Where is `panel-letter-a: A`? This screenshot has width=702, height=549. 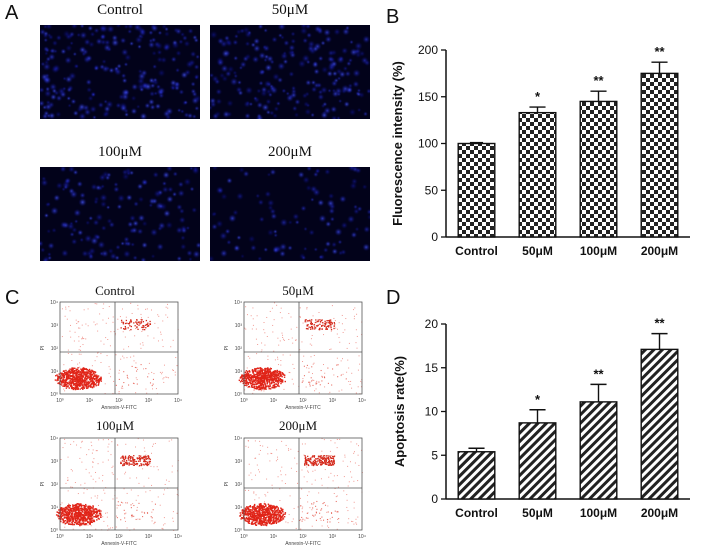
panel-letter-a: A is located at coordinates (12, 13).